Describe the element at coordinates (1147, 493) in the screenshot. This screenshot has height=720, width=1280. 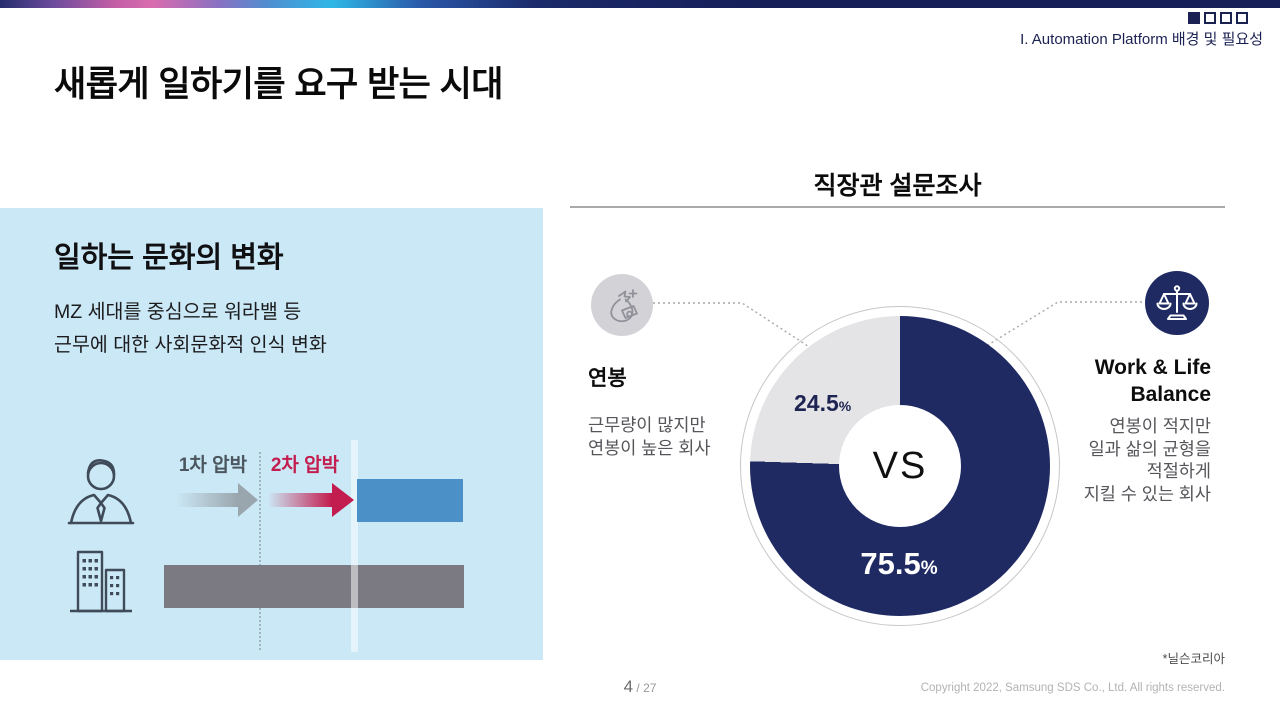
I see `wlb-desc-line4: 지킬 수 있는 회사` at that location.